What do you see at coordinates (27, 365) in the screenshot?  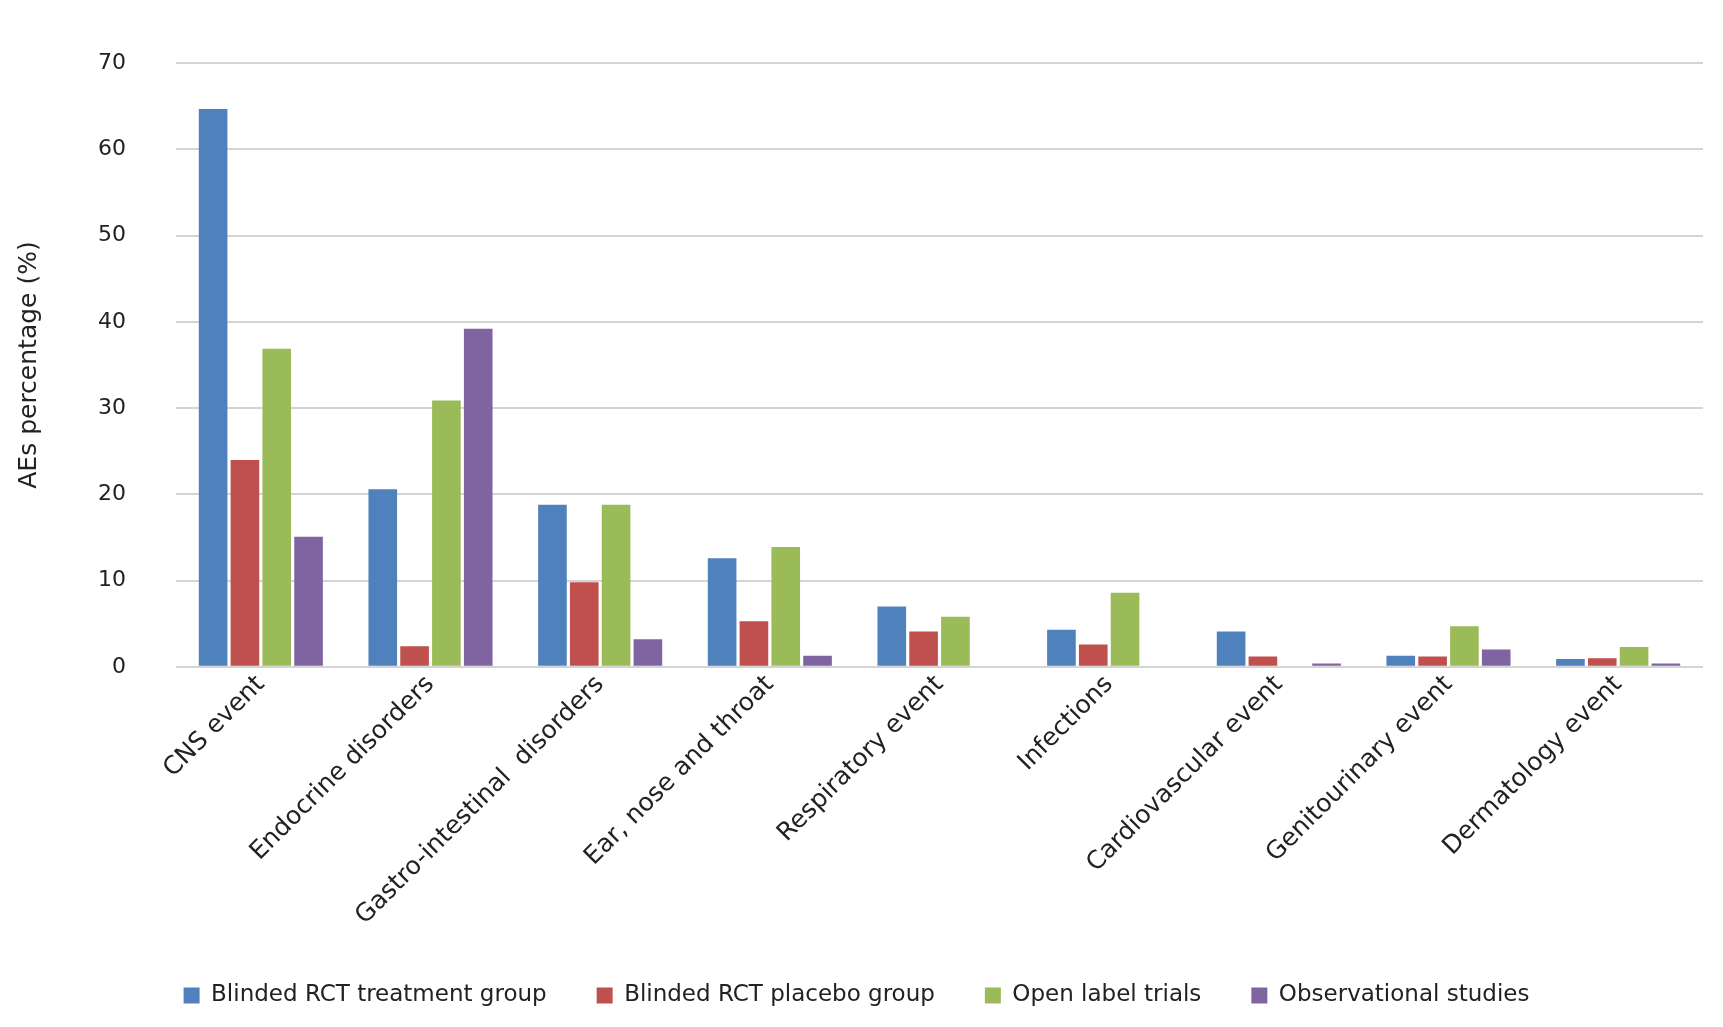 I see `y-axis-title: AEs percentage (%)` at bounding box center [27, 365].